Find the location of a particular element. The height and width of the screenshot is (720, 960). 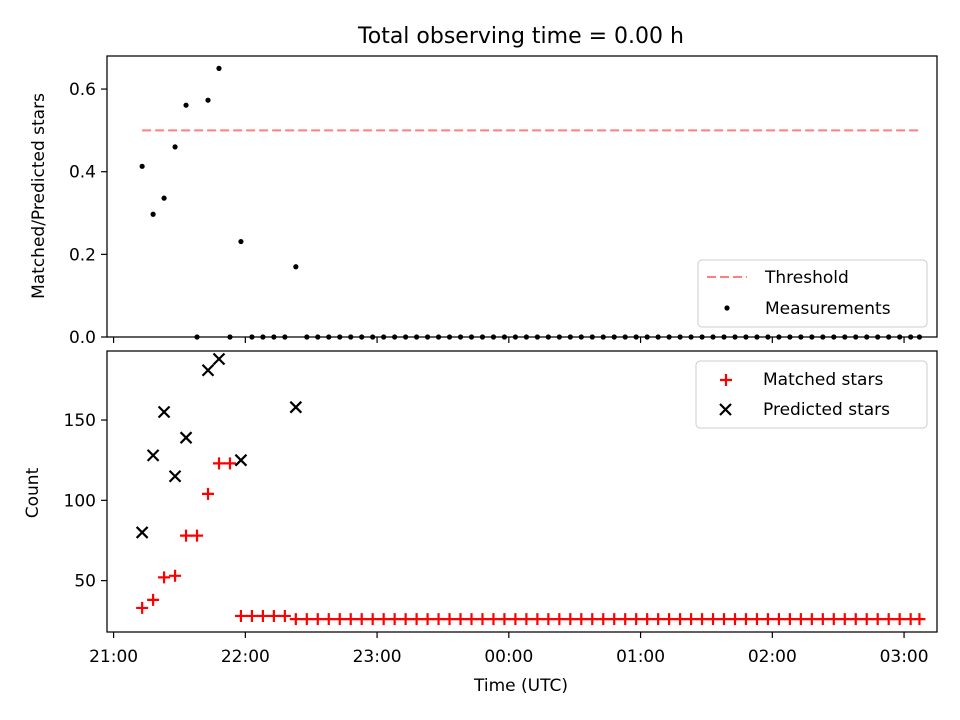

ratio-legend: Threshold Measurements is located at coordinates (812, 293).